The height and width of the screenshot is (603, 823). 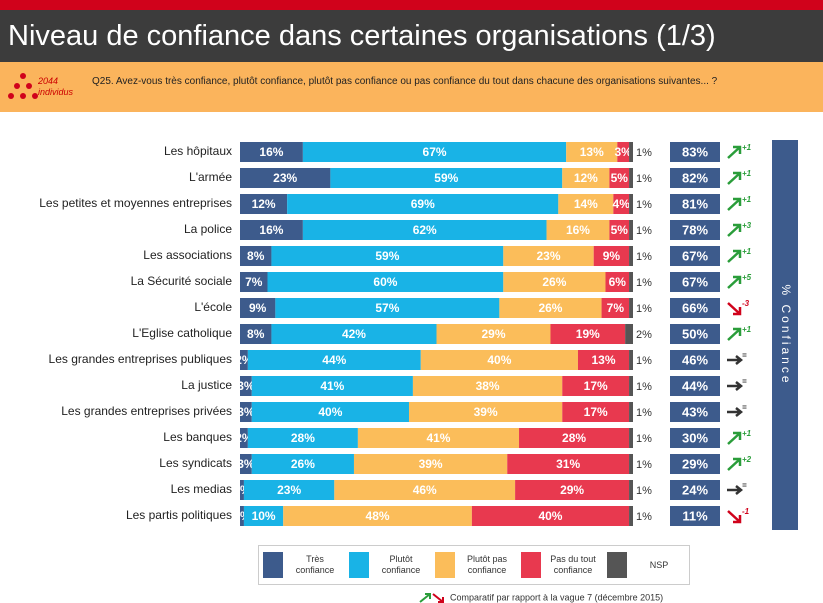 I want to click on confidence-label: 78%, so click(x=695, y=229).